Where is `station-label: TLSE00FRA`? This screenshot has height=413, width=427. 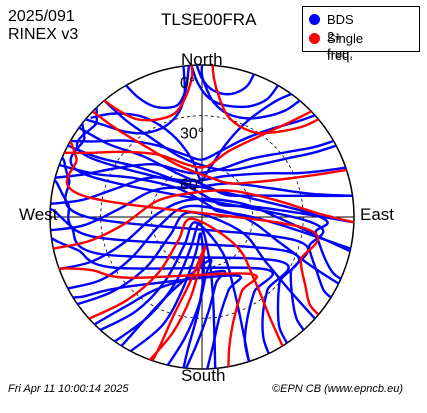 station-label: TLSE00FRA is located at coordinates (209, 19).